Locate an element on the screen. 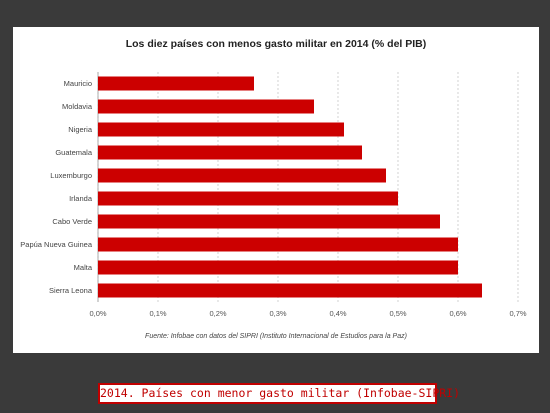 The height and width of the screenshot is (413, 550). category-label: Sierra Leona is located at coordinates (71, 290).